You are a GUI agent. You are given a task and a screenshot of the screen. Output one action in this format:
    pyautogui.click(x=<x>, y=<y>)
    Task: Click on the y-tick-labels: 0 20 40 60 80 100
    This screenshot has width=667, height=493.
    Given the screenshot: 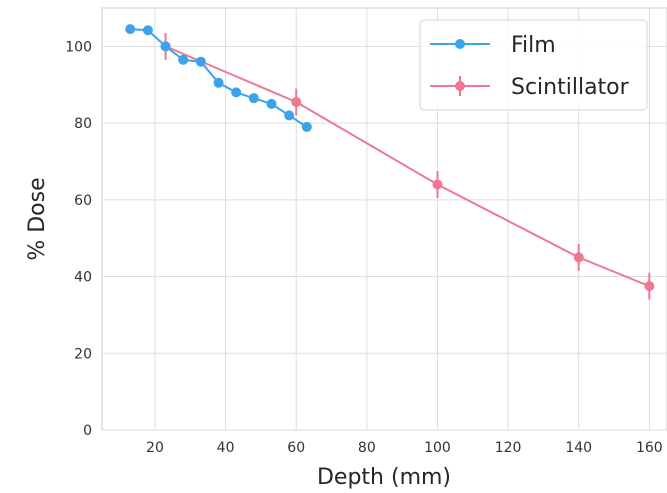 What is the action you would take?
    pyautogui.click(x=78, y=239)
    